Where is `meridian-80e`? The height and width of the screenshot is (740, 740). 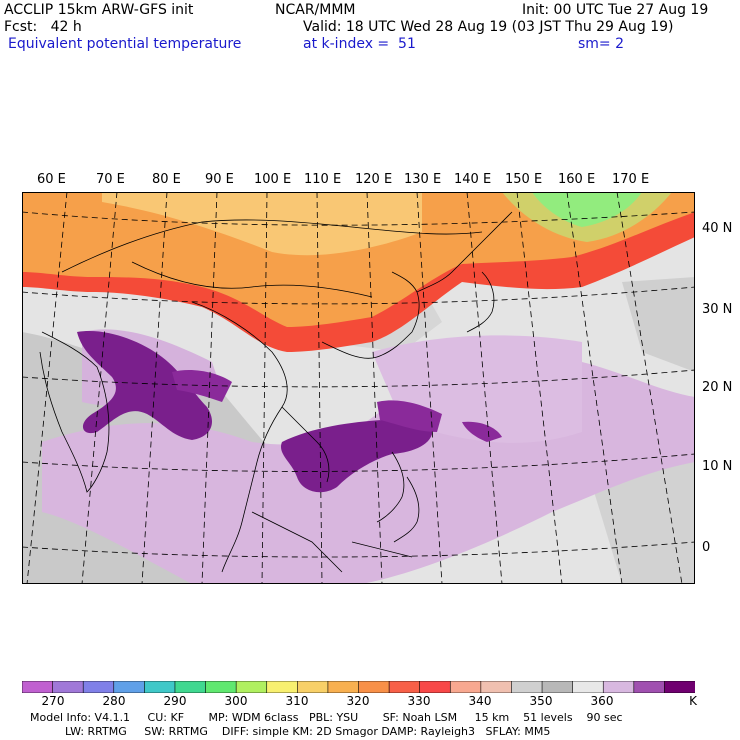 meridian-80e is located at coordinates (154, 388).